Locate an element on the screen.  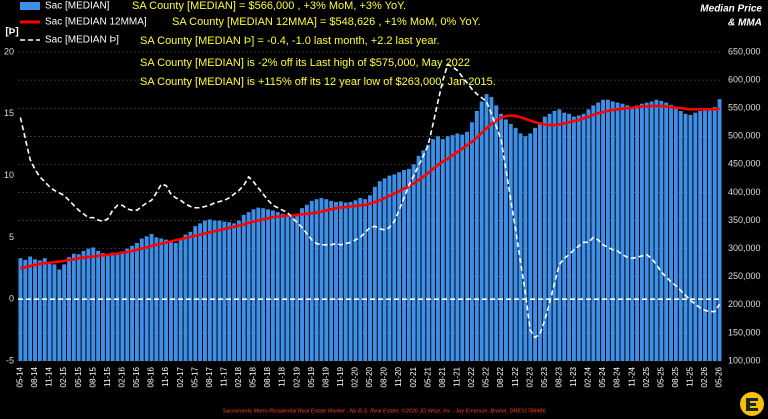
x-tick-label: 02-15 is located at coordinates (63, 376).